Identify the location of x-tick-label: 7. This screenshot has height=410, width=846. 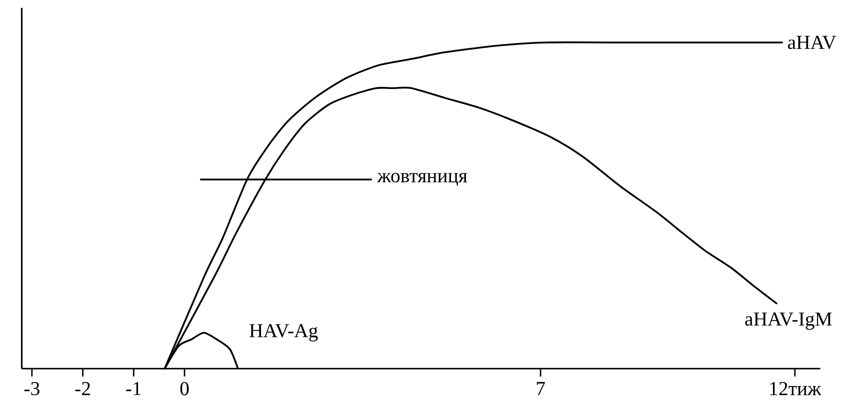
(540, 388).